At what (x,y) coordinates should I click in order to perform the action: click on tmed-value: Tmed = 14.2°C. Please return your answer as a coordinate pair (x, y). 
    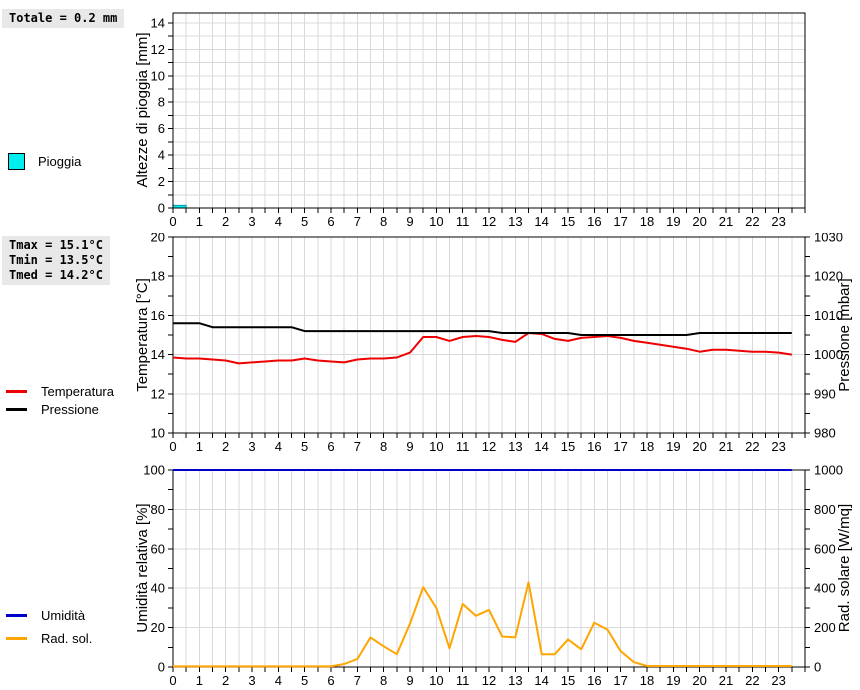
    Looking at the image, I should click on (56, 275).